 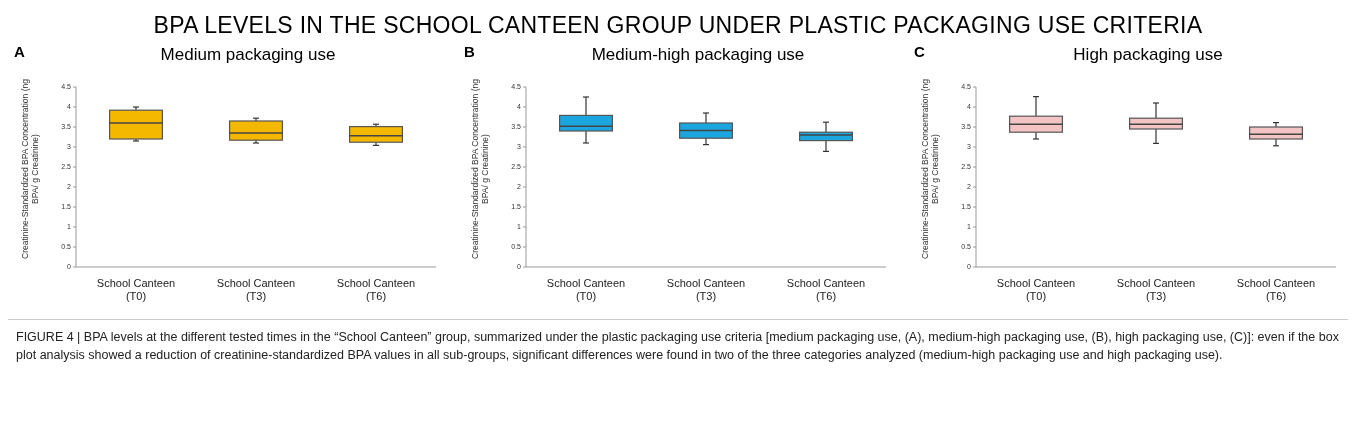 What do you see at coordinates (1148, 55) in the screenshot?
I see `chart-title: High packaging use` at bounding box center [1148, 55].